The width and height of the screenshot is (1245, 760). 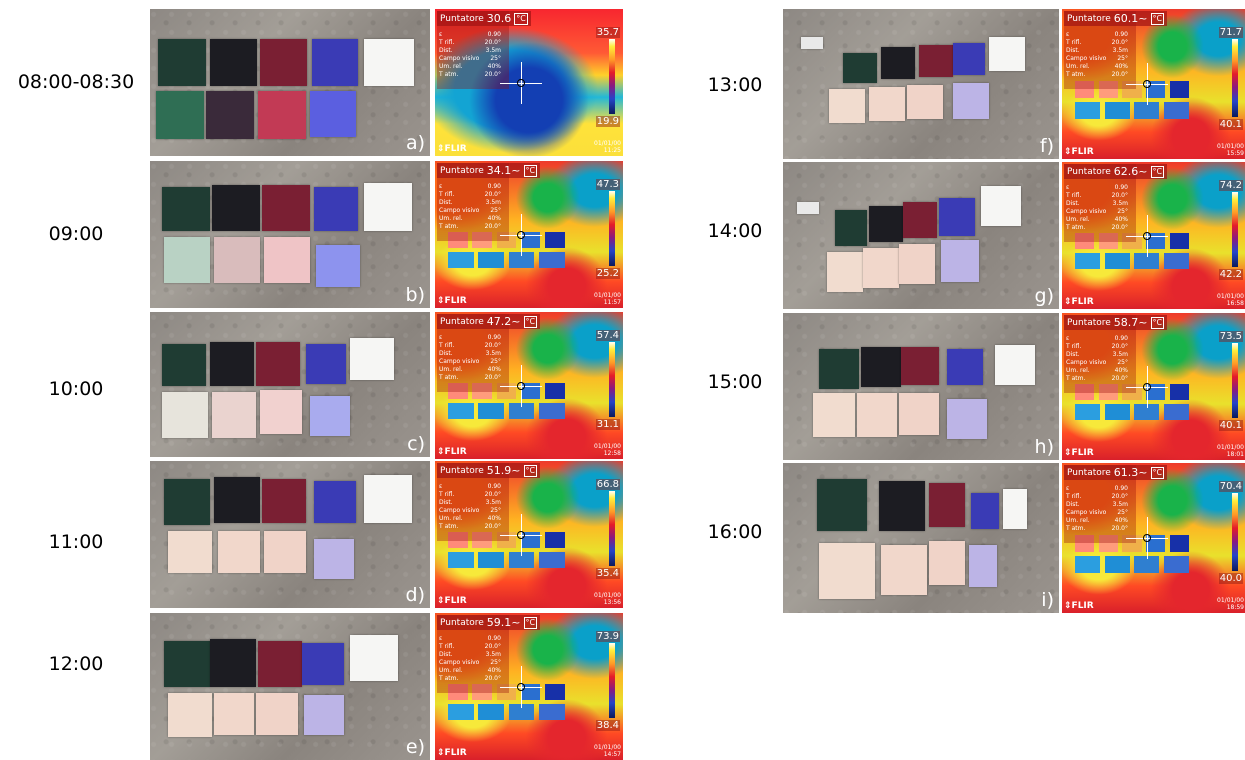 What do you see at coordinates (290, 234) in the screenshot?
I see `sample-photo: b)` at bounding box center [290, 234].